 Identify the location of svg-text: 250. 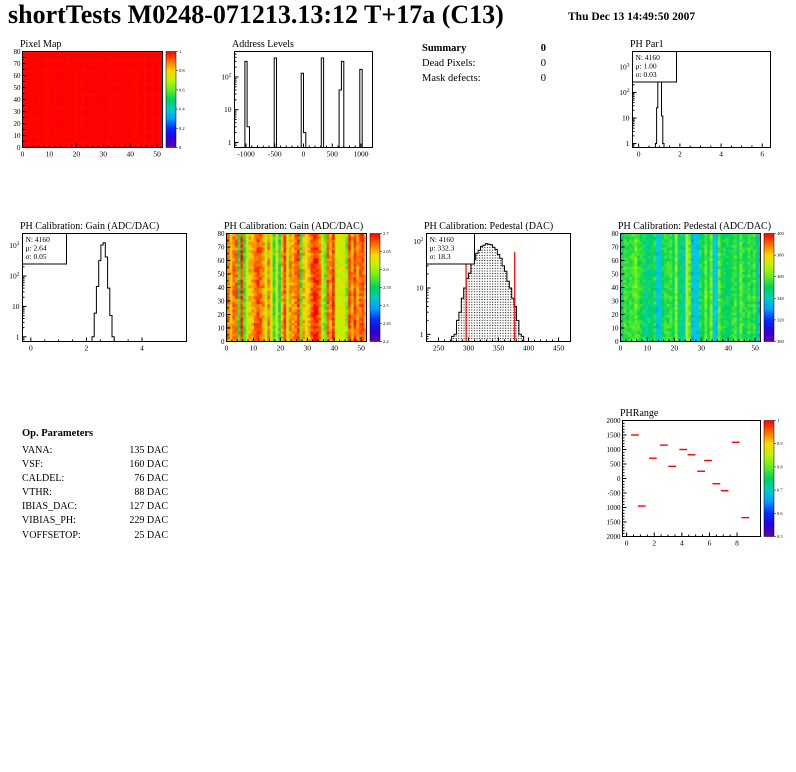
(439, 348).